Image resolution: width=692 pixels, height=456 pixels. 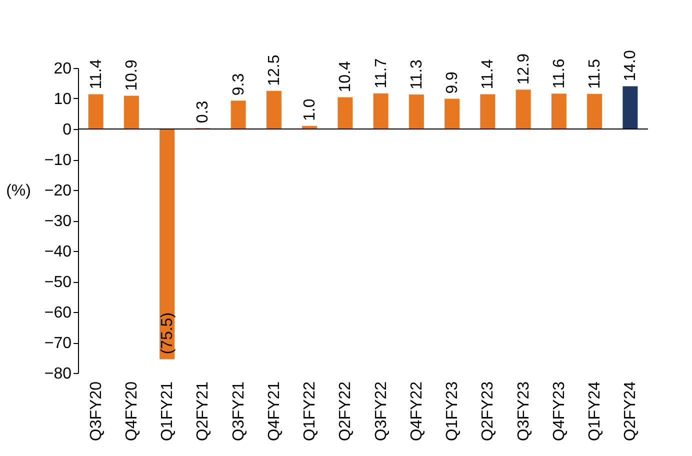 What do you see at coordinates (595, 73) in the screenshot?
I see `data-label: 11.5` at bounding box center [595, 73].